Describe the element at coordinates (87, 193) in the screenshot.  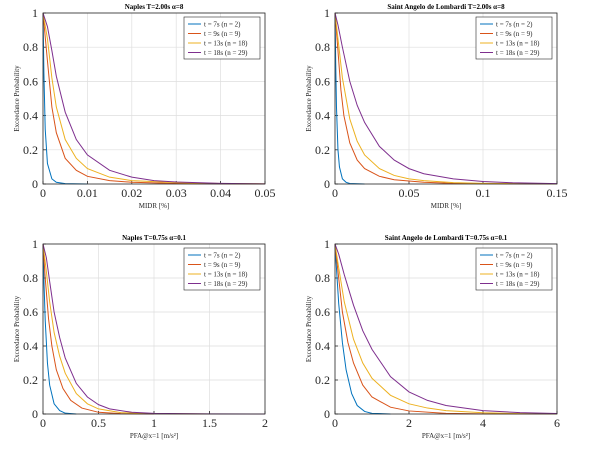
I see `x-tick-label: 0.01` at that location.